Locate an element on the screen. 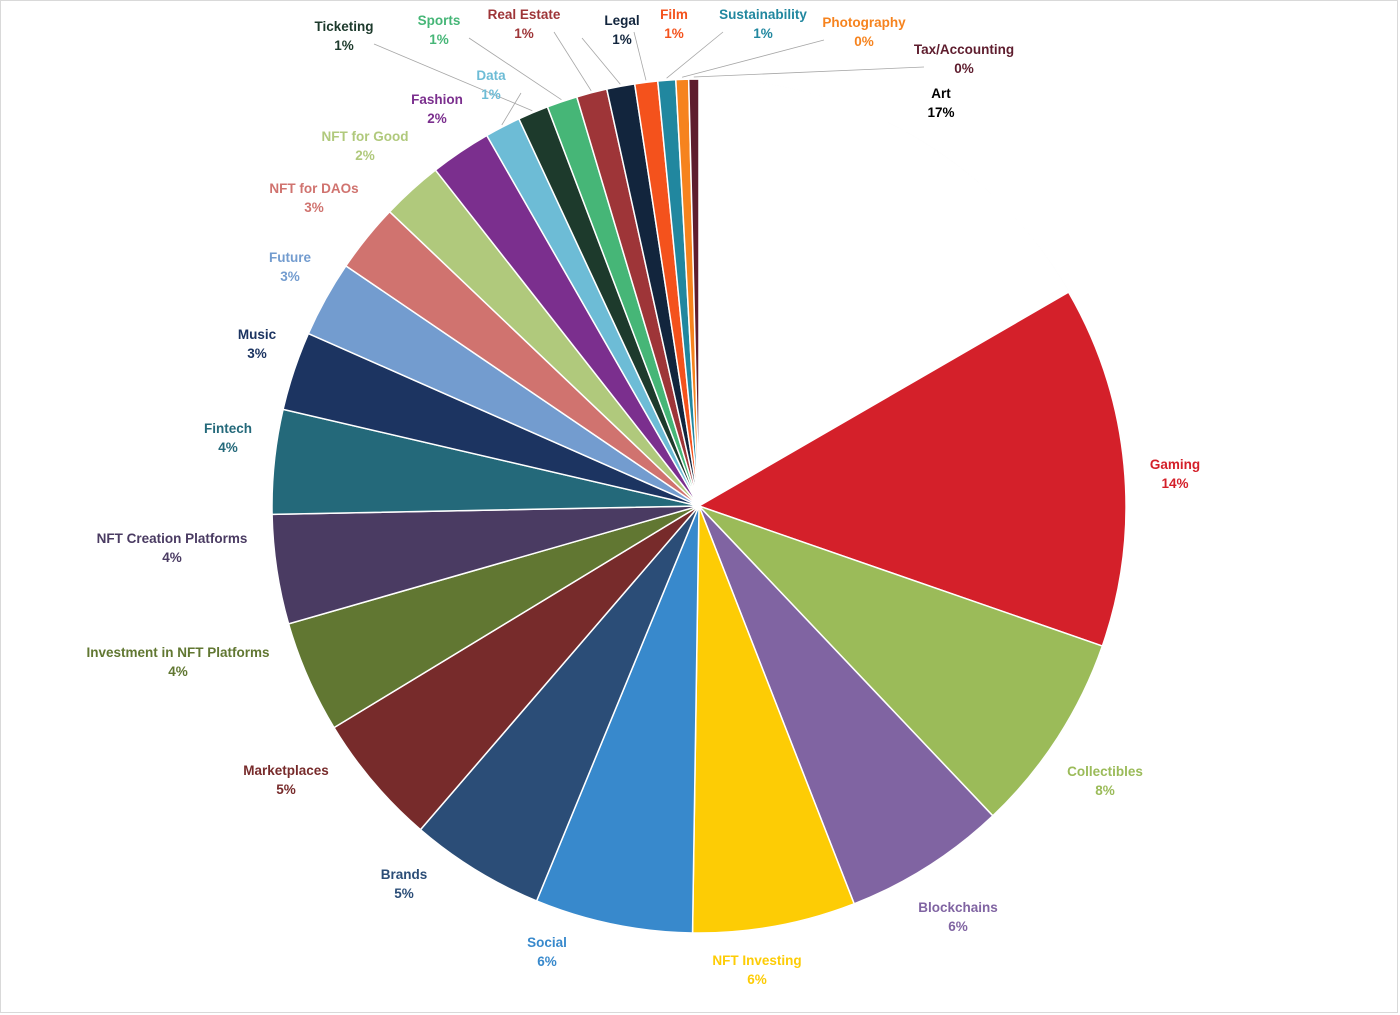  pie-slice-gaming is located at coordinates (912, 469).